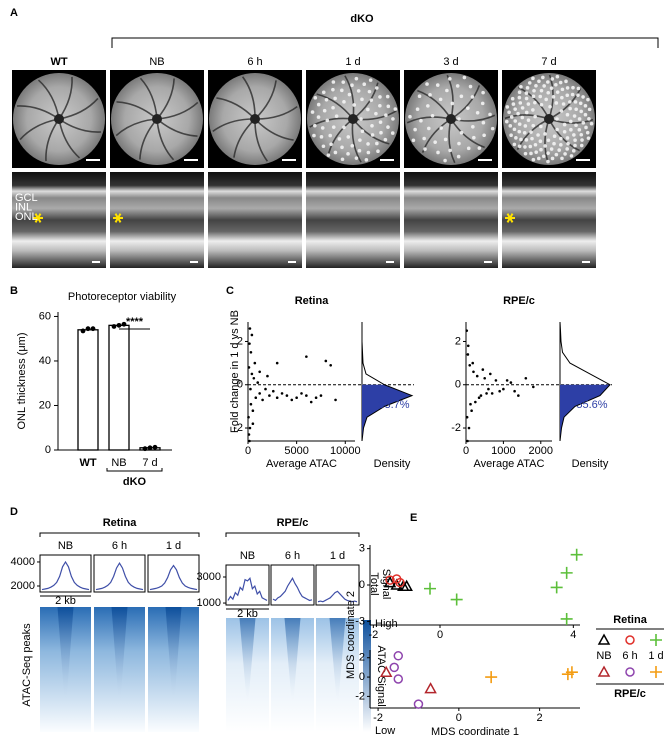 Image resolution: width=666 pixels, height=742 pixels. Describe the element at coordinates (345, 451) in the screenshot. I see `x-tick-label: 10000` at that location.